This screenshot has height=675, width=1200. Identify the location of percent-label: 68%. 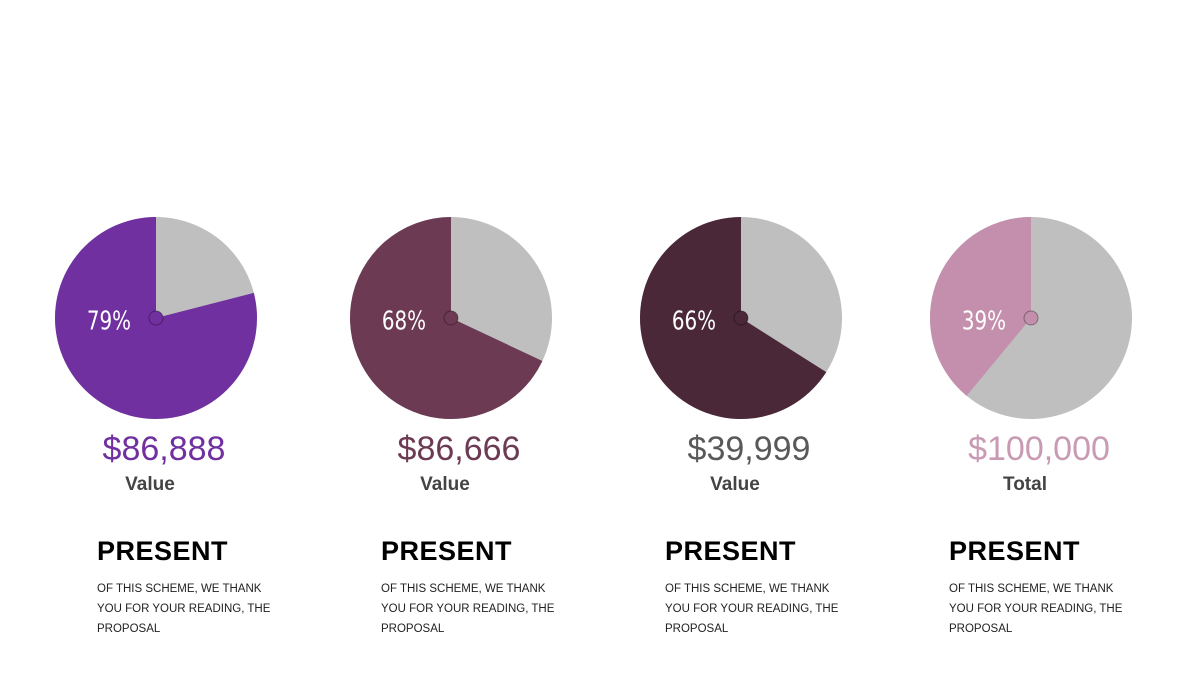
(404, 321).